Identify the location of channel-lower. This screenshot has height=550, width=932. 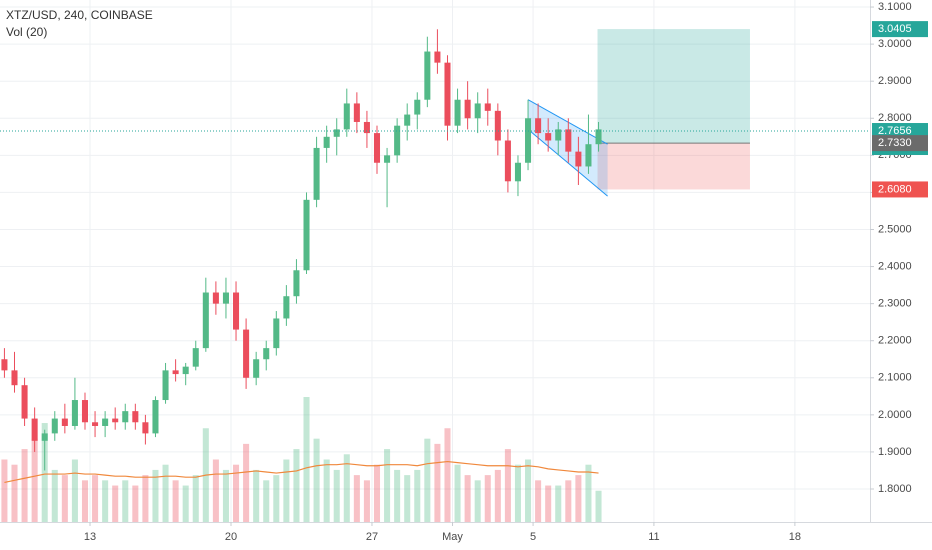
(567, 163).